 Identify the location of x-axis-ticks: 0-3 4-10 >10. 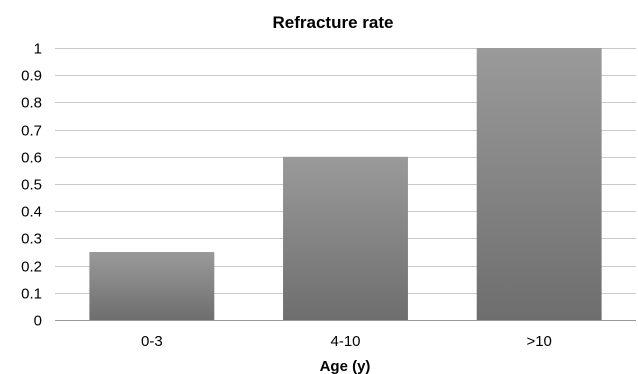
(346, 341).